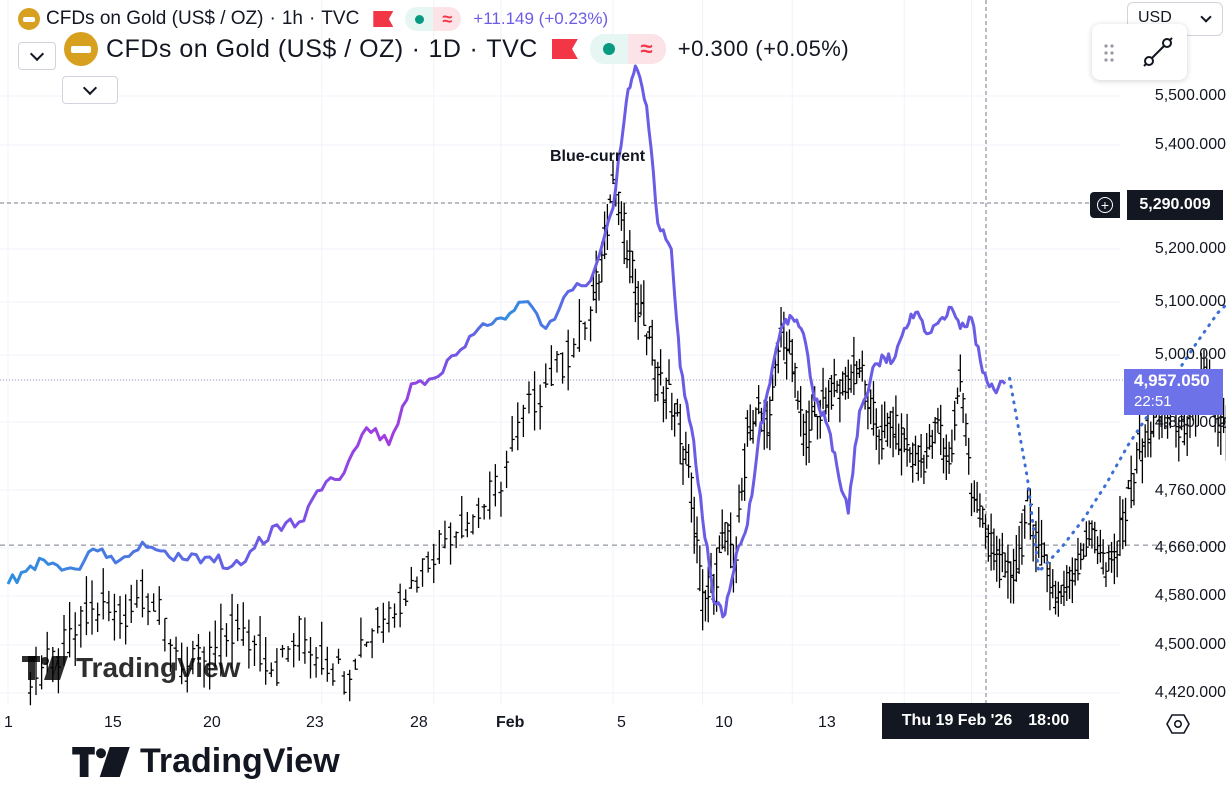 This screenshot has width=1226, height=787. Describe the element at coordinates (340, 18) in the screenshot. I see `legend-small-source: TVC` at that location.